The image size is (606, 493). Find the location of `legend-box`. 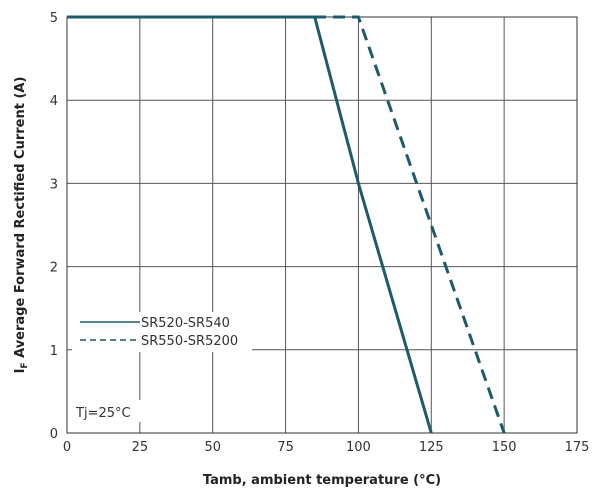

legend-box is located at coordinates (162, 332).